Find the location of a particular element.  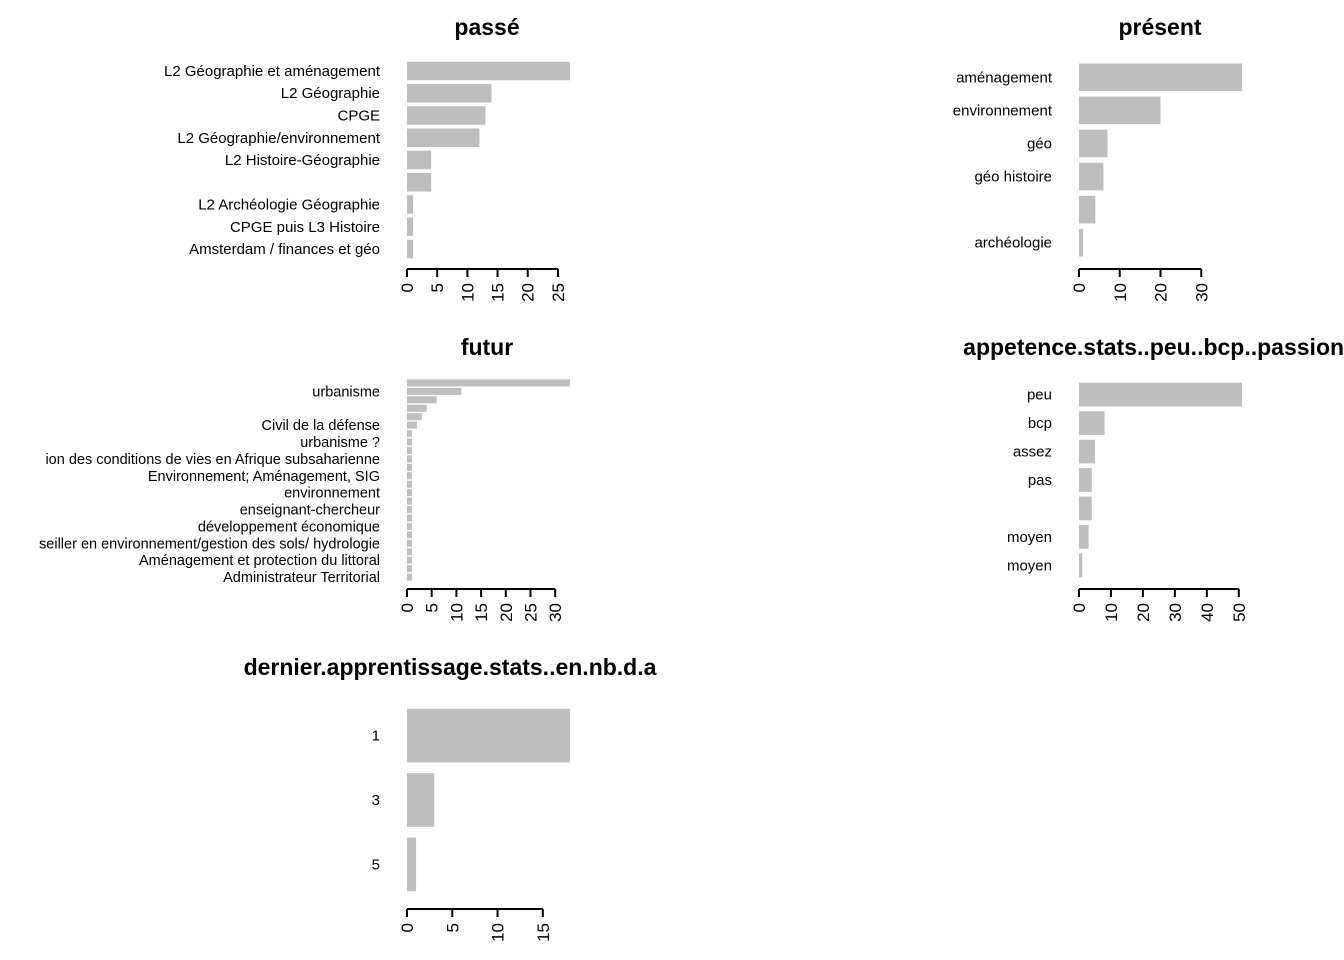

category-label: géo is located at coordinates (1039, 143).